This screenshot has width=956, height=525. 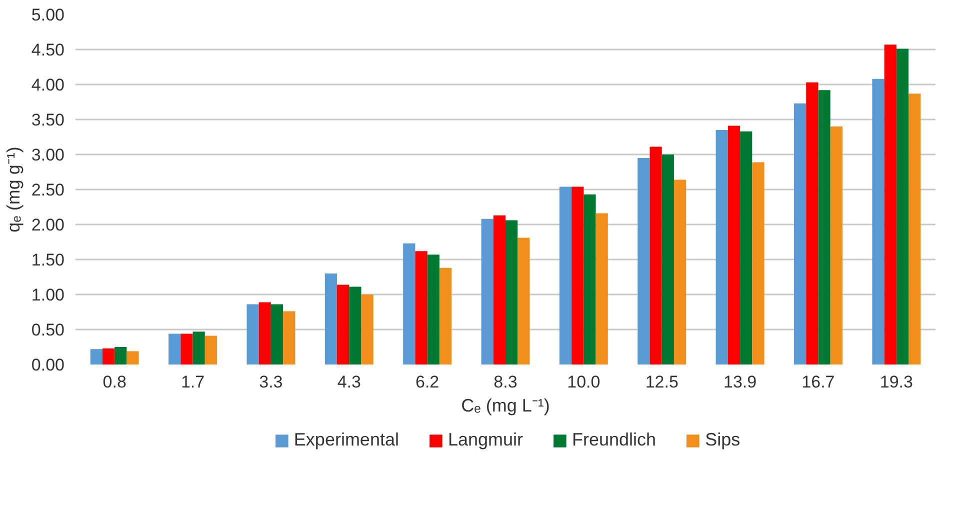 What do you see at coordinates (583, 382) in the screenshot?
I see `x-tick-label: 10.0` at bounding box center [583, 382].